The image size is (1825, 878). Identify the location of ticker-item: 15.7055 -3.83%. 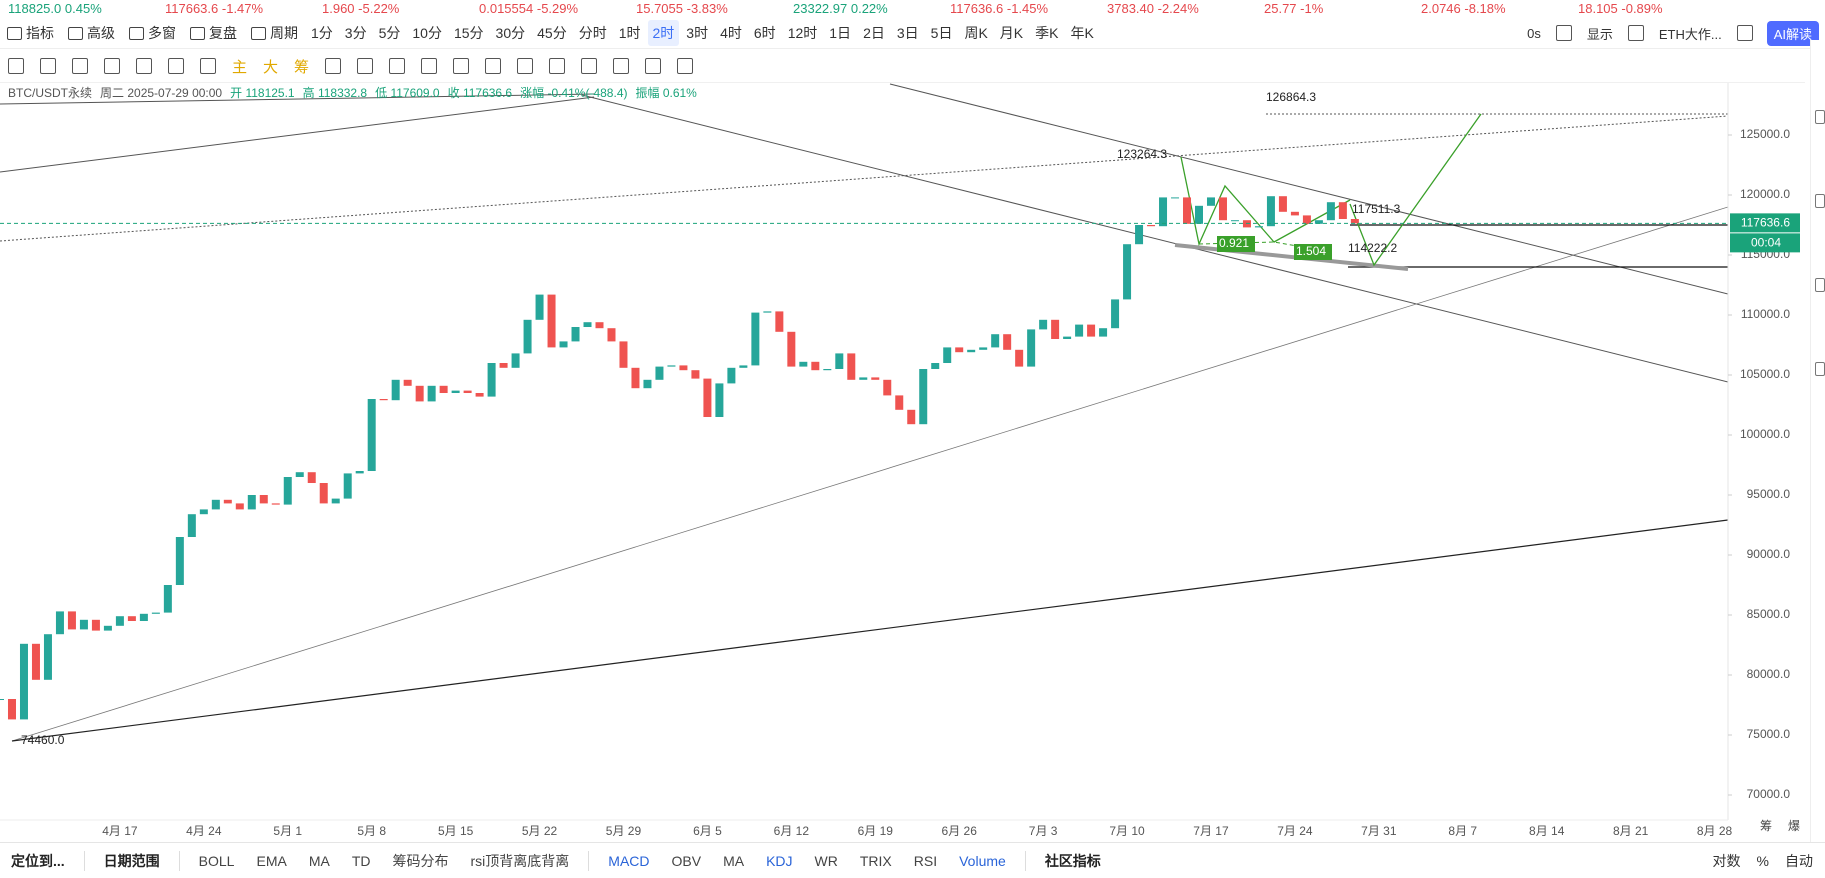
(706, 8).